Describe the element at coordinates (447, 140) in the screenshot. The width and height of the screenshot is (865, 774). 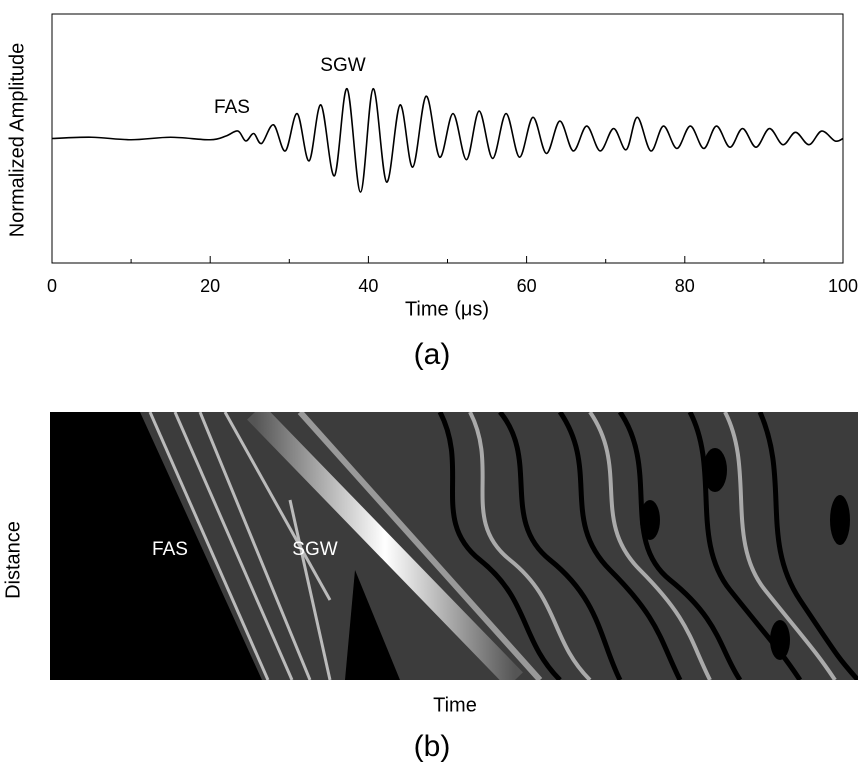
I see `waveform` at that location.